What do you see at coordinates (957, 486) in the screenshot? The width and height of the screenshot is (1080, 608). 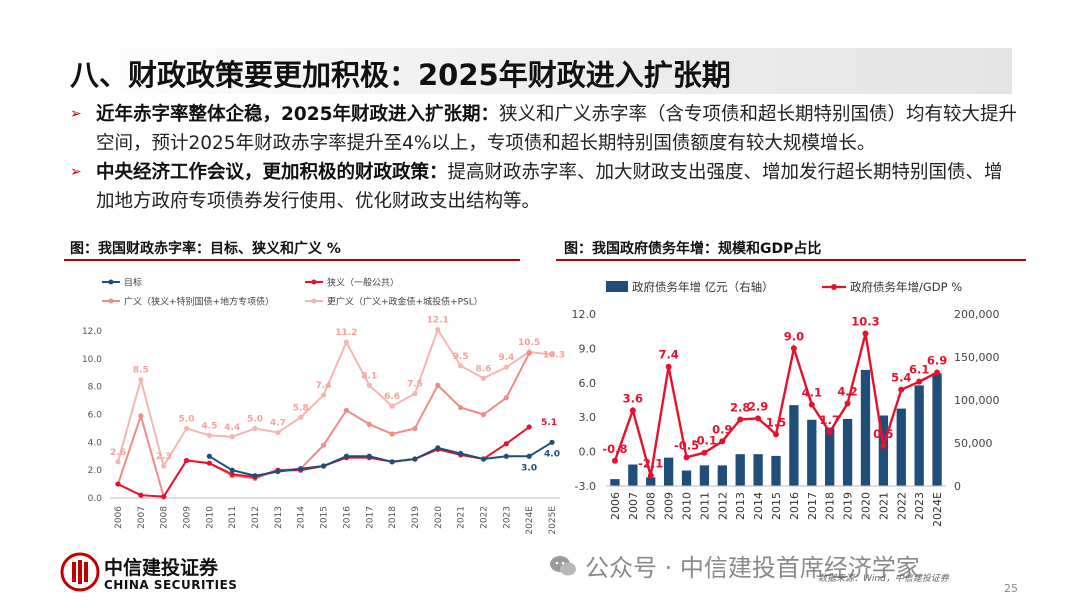 I see `right-y-tick-label: 0` at bounding box center [957, 486].